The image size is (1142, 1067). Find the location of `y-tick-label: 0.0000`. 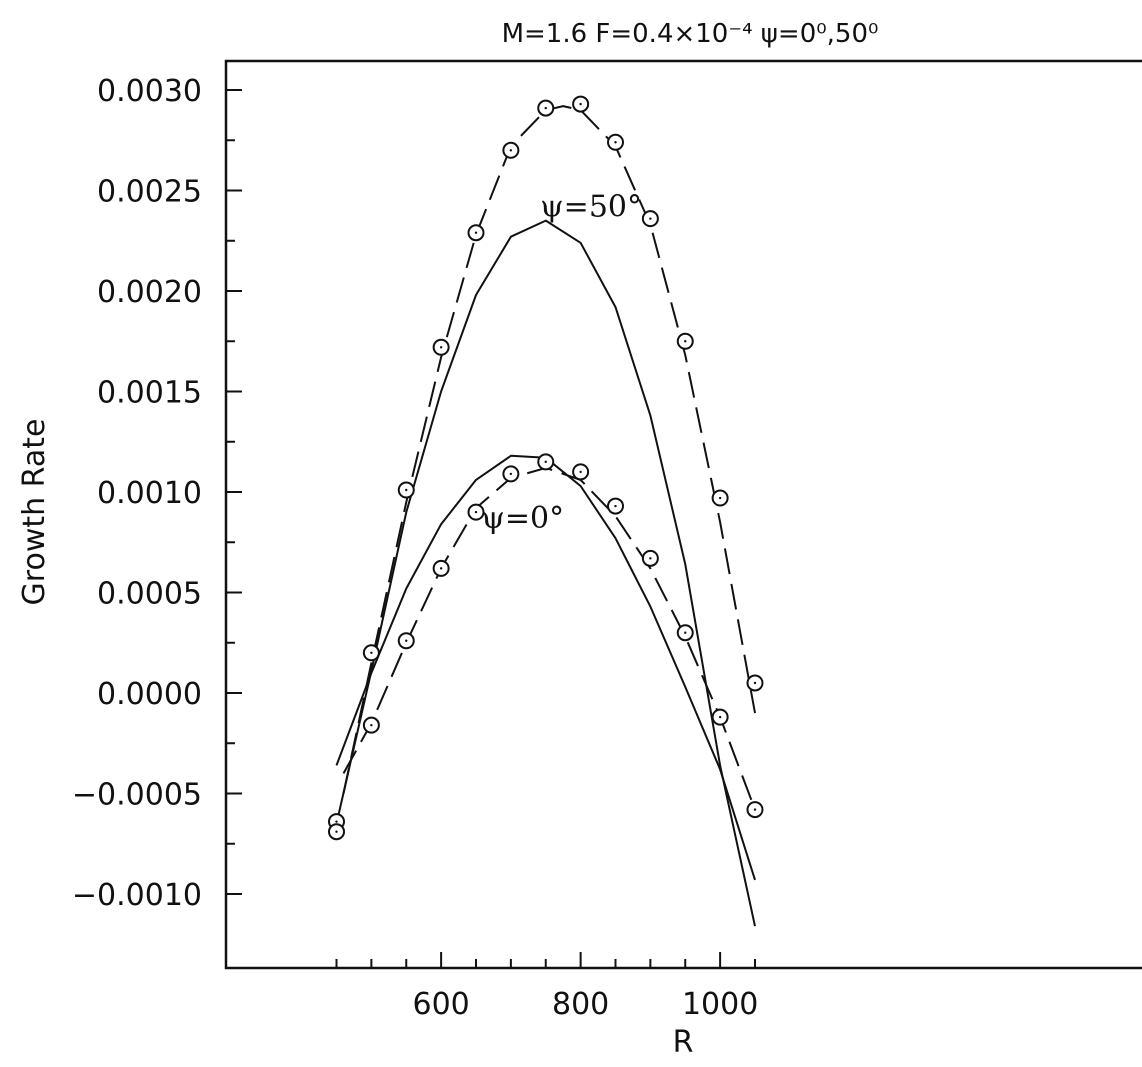

y-tick-label: 0.0000 is located at coordinates (149, 694).